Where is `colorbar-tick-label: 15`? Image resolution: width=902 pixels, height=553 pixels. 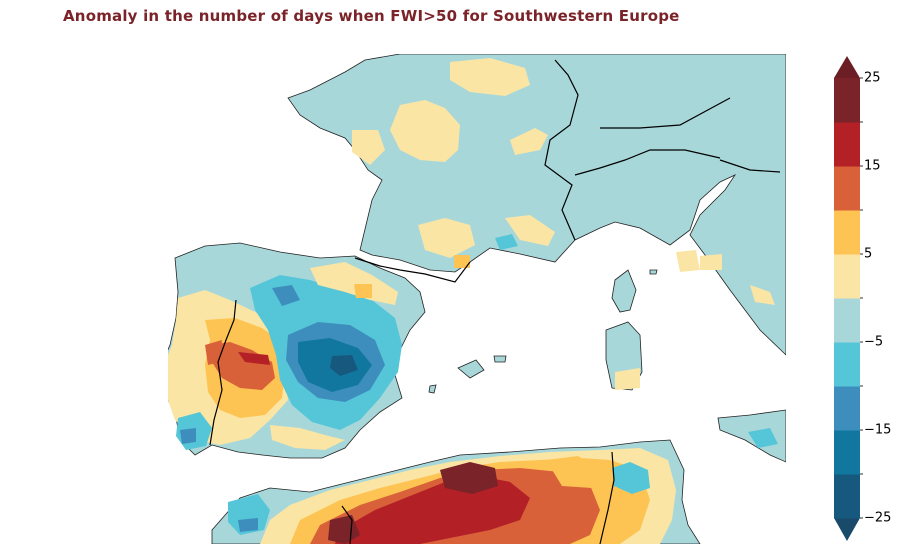 colorbar-tick-label: 15 is located at coordinates (872, 166).